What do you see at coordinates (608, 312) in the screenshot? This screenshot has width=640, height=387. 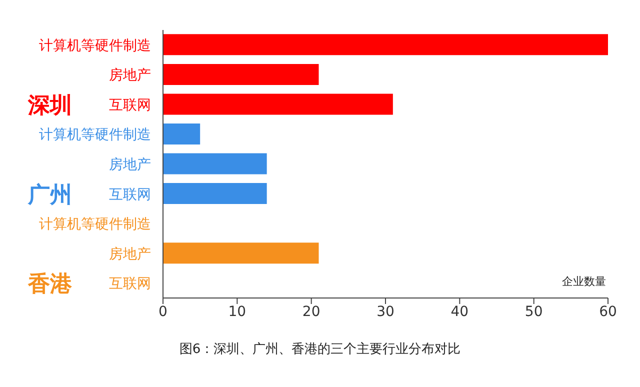 I see `x-tick-label: 60` at bounding box center [608, 312].